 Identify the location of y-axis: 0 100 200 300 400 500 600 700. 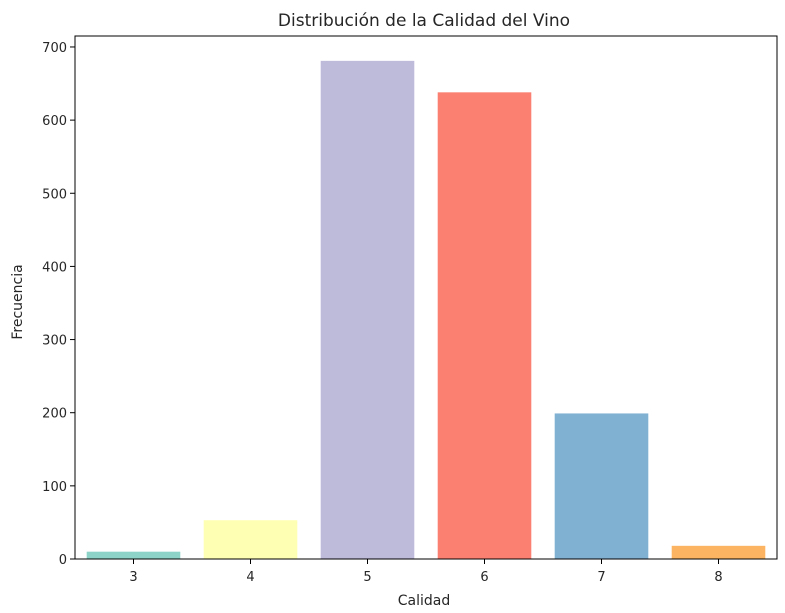
(58, 304).